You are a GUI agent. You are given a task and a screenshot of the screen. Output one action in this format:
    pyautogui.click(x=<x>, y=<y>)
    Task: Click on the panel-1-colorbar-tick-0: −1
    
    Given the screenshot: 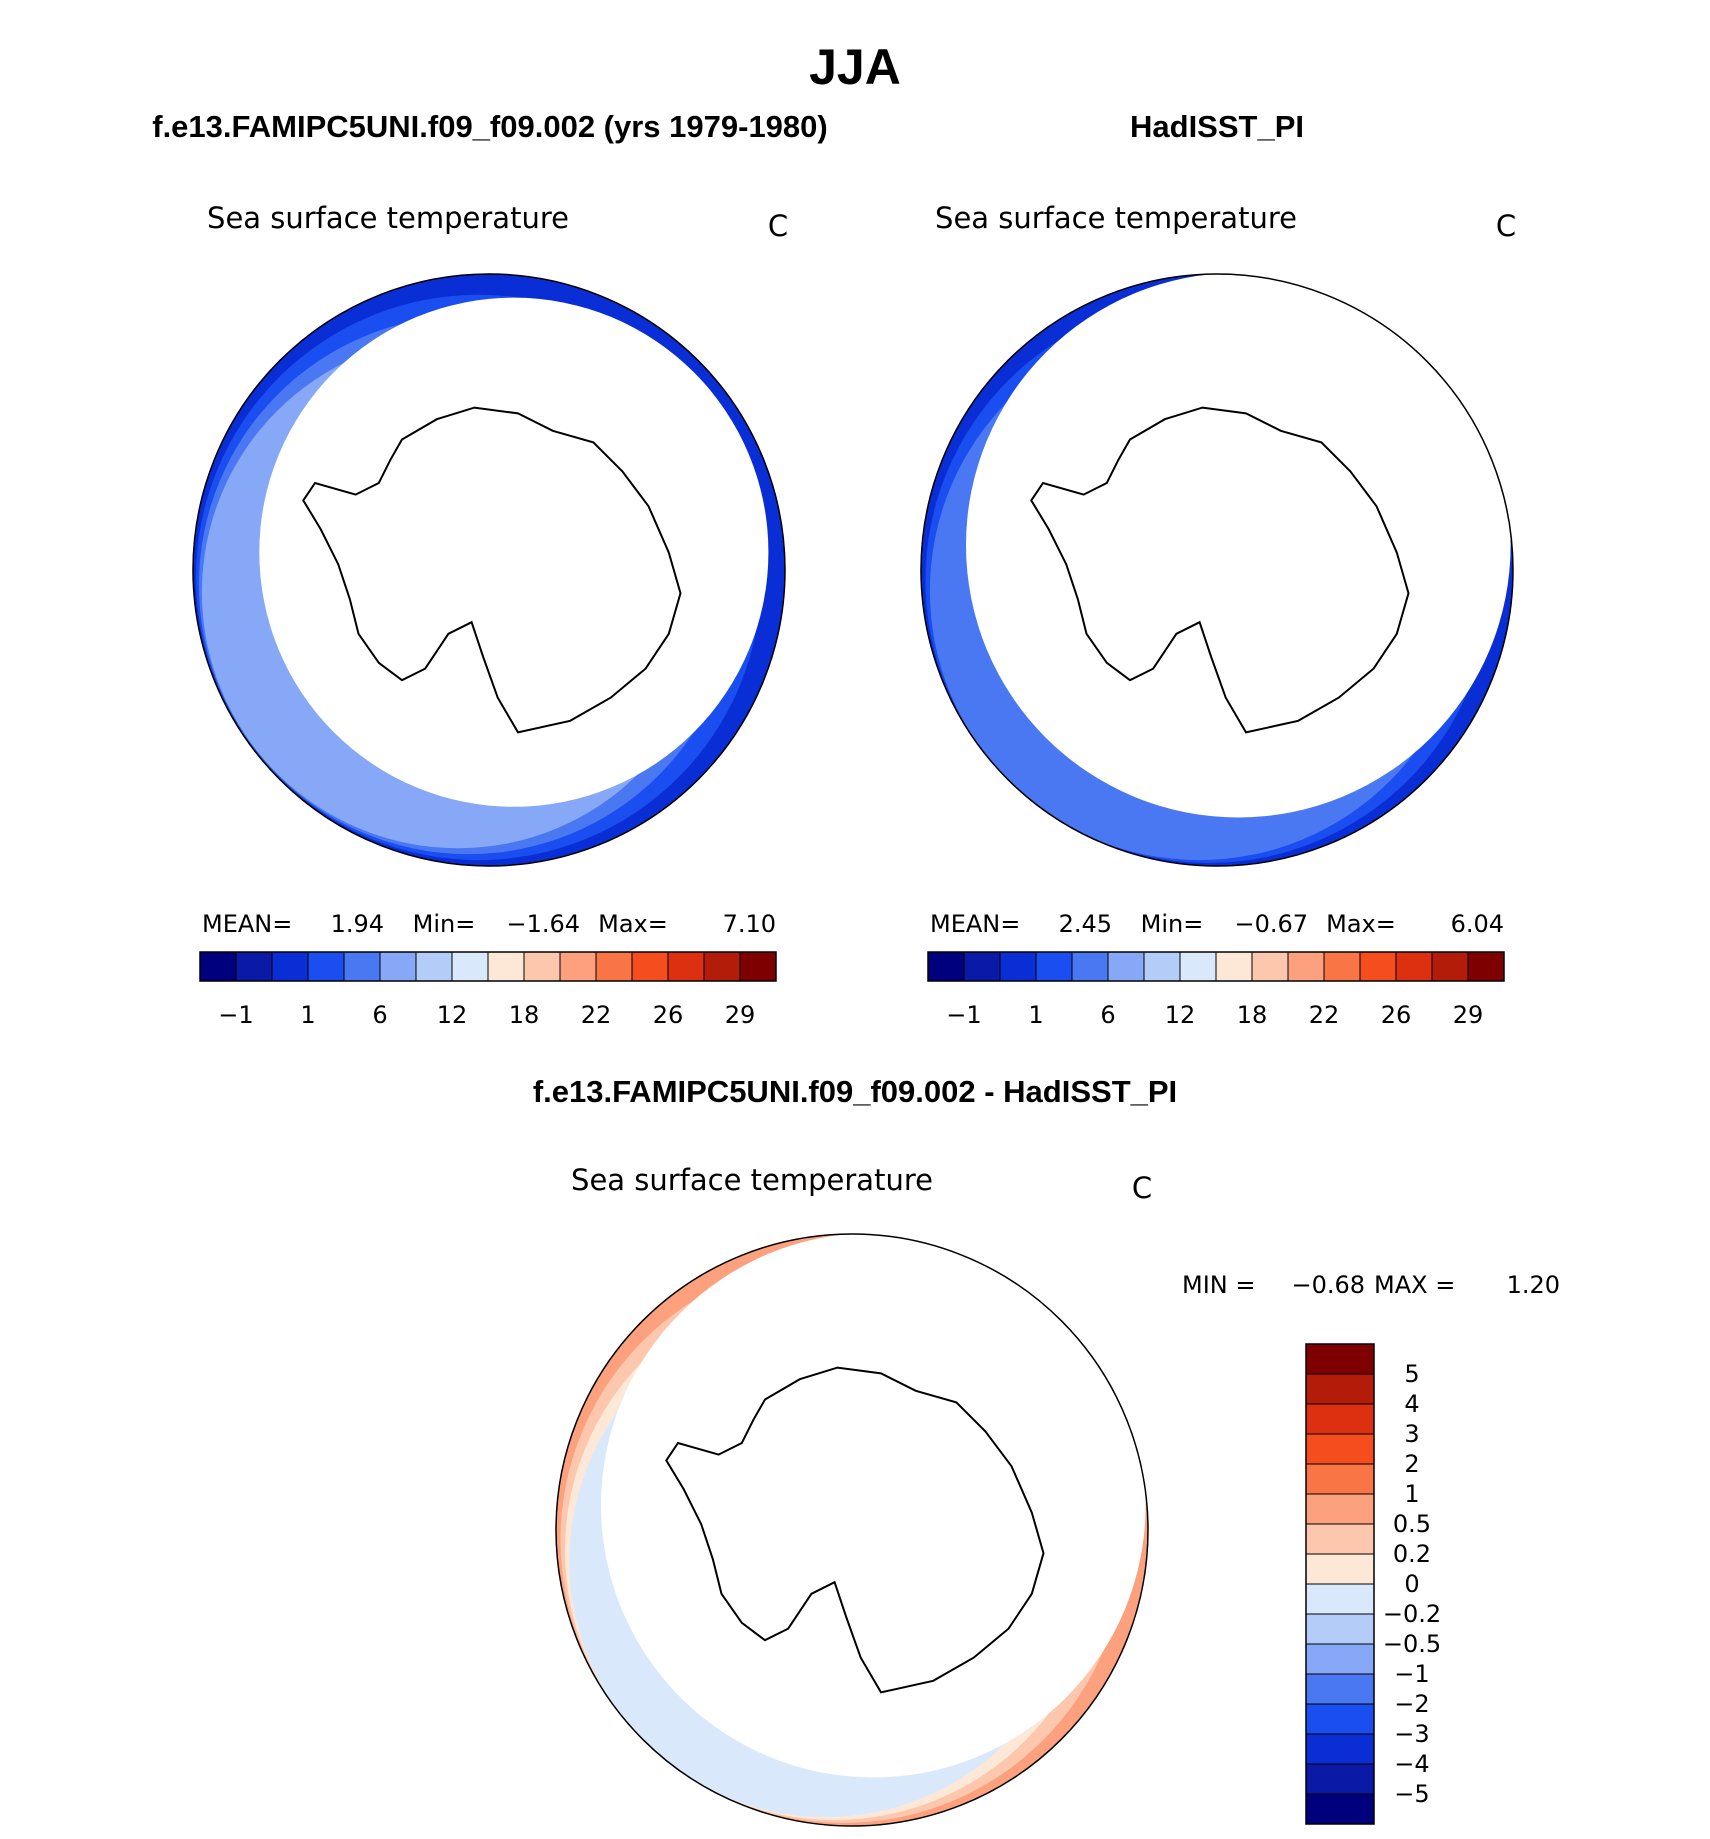 What is the action you would take?
    pyautogui.click(x=235, y=1015)
    